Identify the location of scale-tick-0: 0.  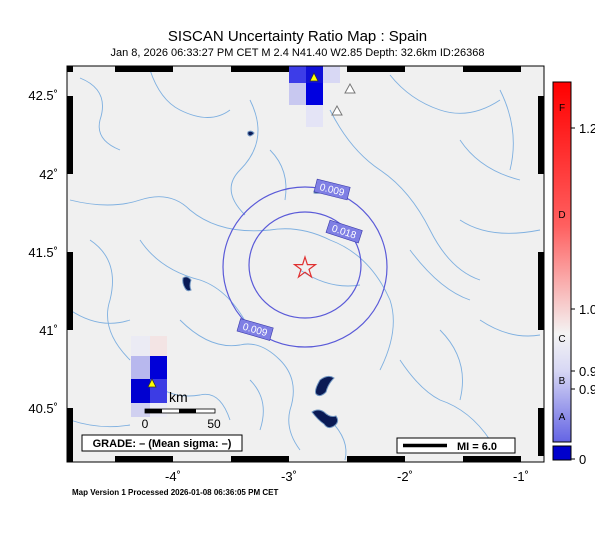
(145, 424).